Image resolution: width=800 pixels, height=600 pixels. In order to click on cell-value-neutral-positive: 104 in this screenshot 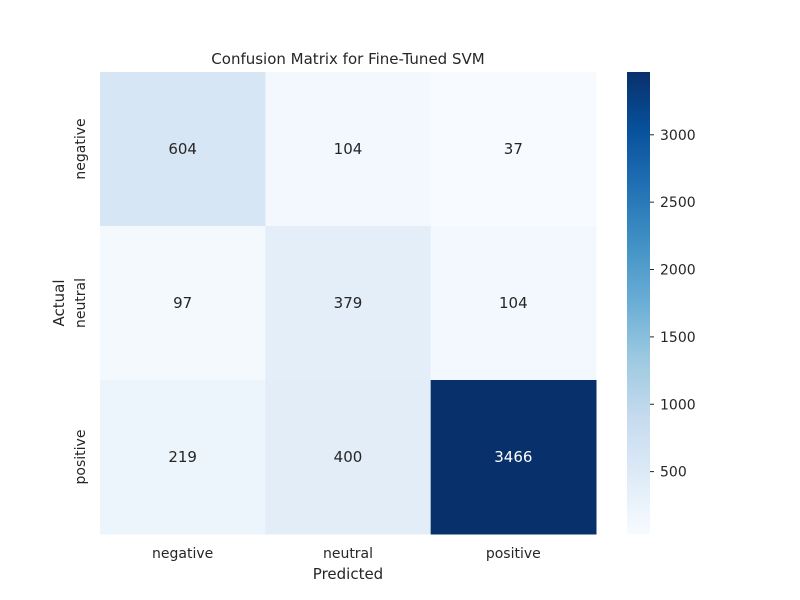, I will do `click(513, 303)`.